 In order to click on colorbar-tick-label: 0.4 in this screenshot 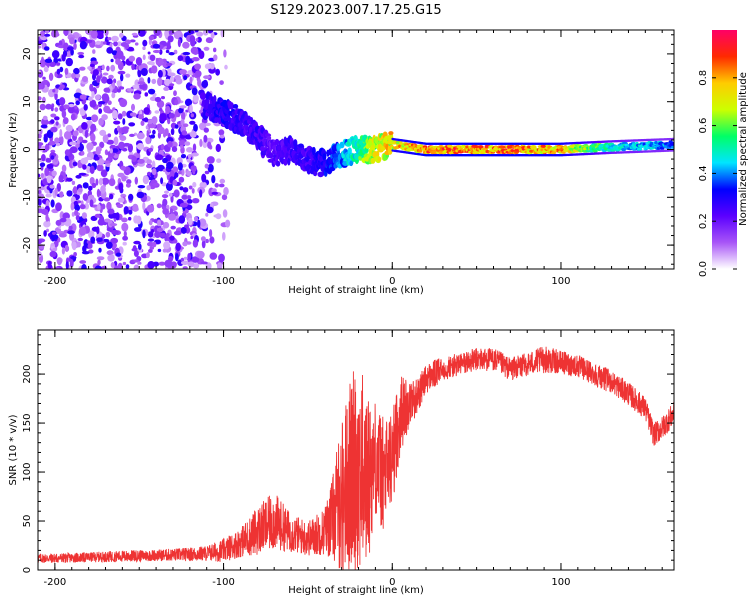, I will do `click(703, 173)`.